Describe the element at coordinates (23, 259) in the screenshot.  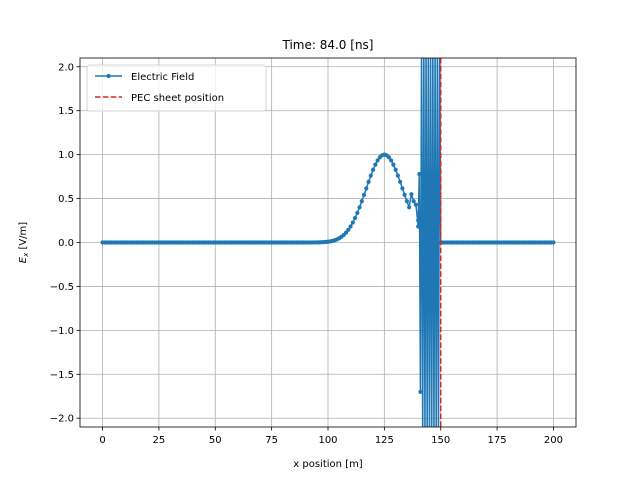
I see `y-axis-label-main: E` at that location.